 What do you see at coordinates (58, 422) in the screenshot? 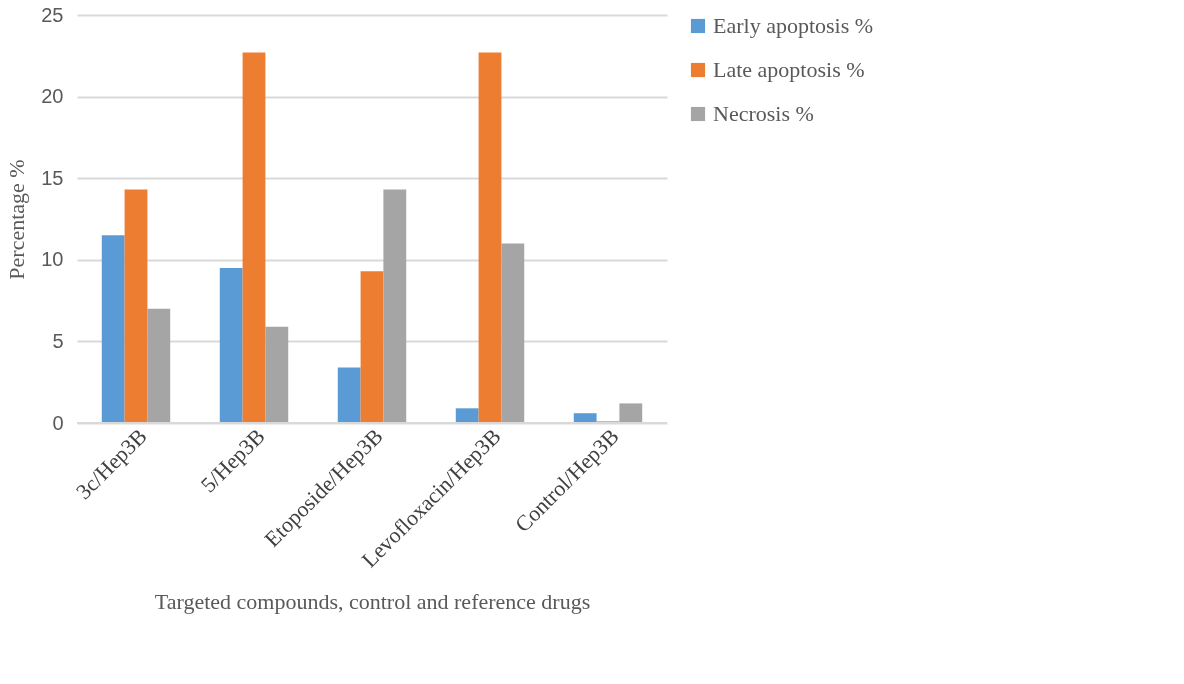
I see `y-tick-label: 0` at bounding box center [58, 422].